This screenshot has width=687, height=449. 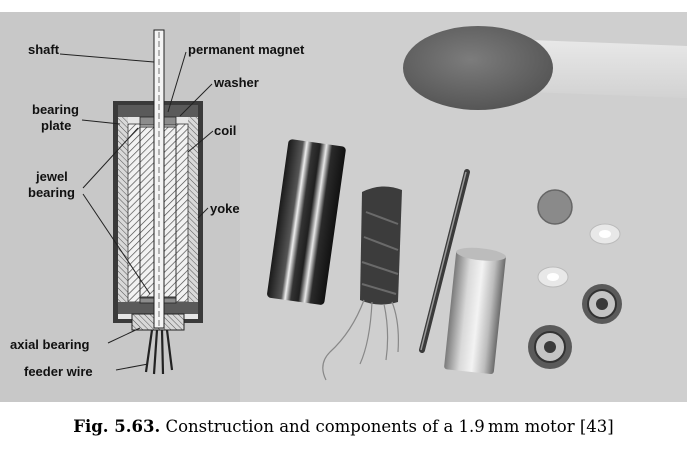 What do you see at coordinates (158, 202) in the screenshot?
I see `motor-cross-section` at bounding box center [158, 202].